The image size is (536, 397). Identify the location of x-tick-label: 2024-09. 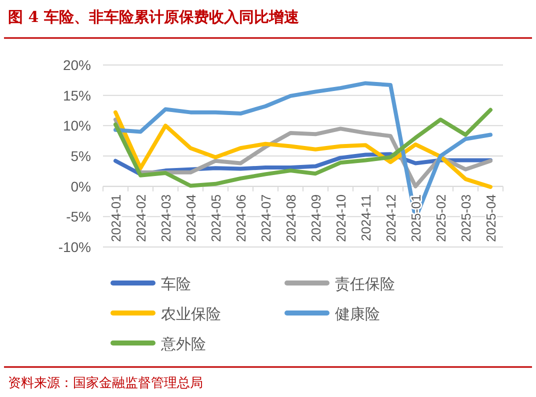
(316, 218).